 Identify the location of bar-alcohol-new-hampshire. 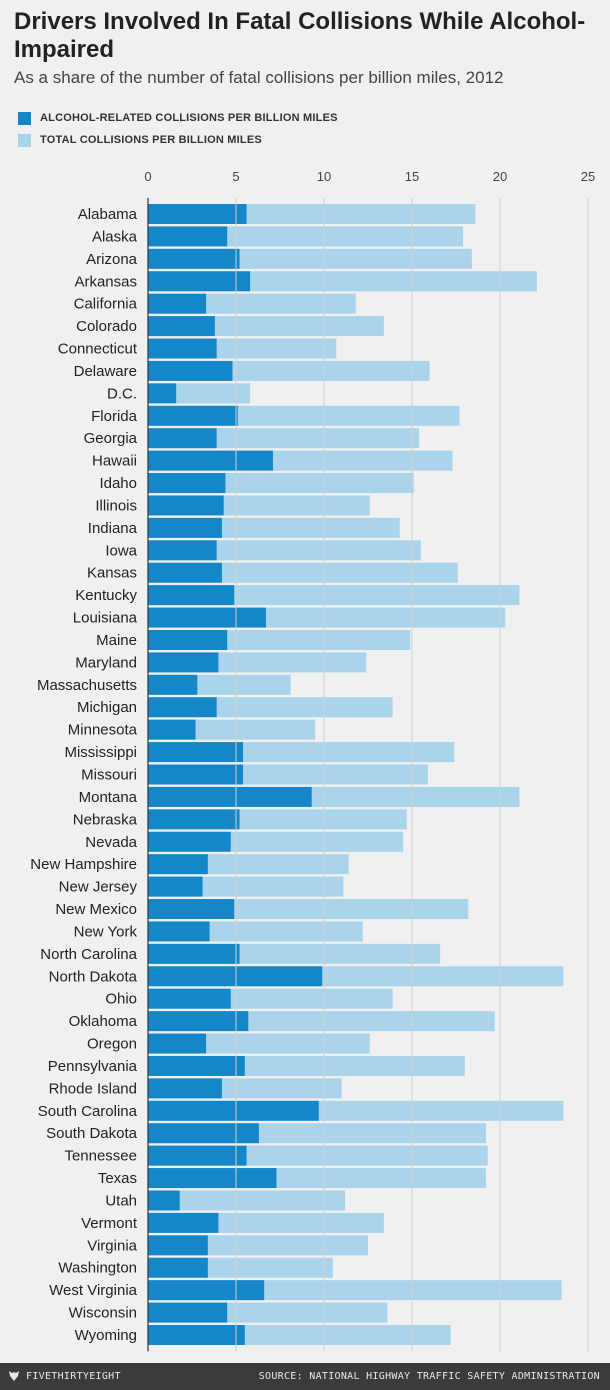
(178, 864).